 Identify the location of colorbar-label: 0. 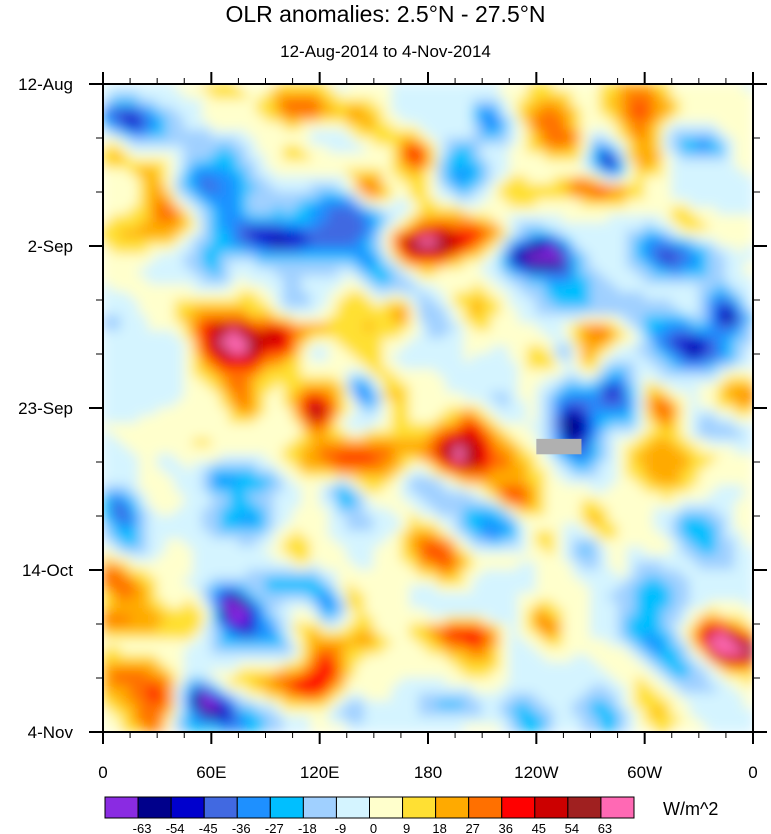
(373, 827).